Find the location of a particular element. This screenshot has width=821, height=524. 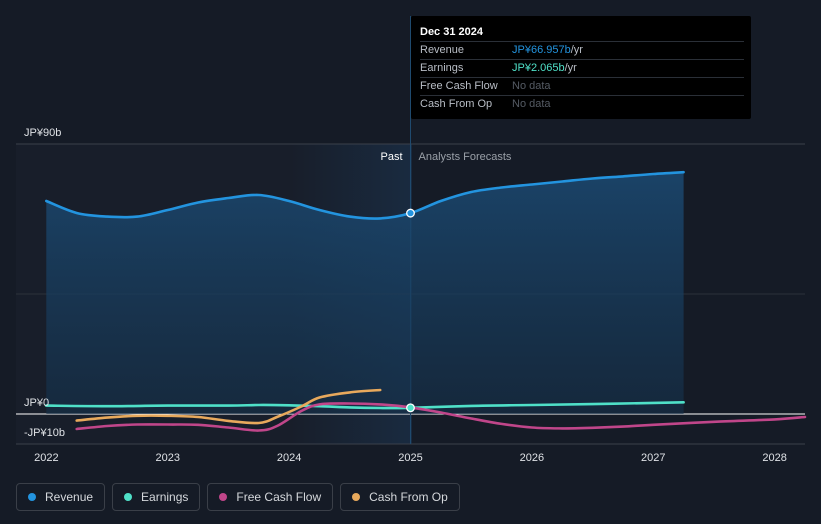

x-tick-label: 2023 is located at coordinates (167, 458).